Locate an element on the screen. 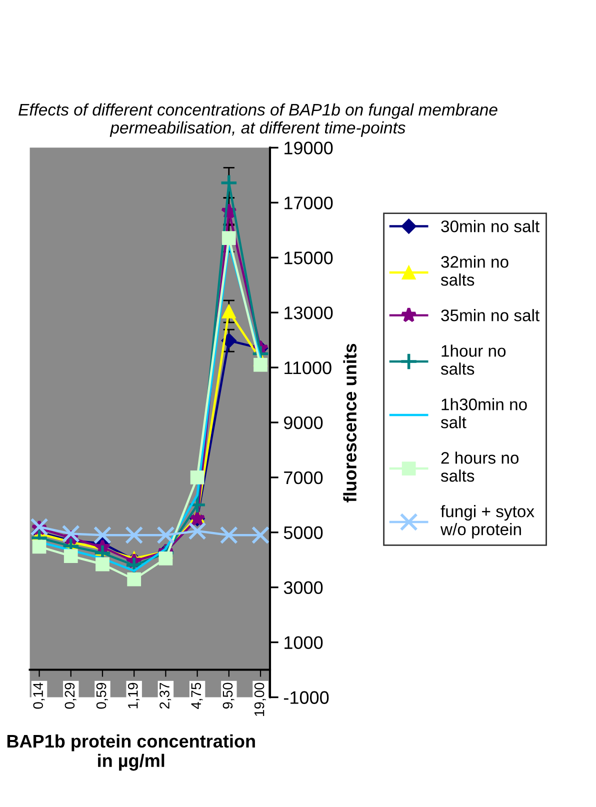 Image resolution: width=596 pixels, height=807 pixels. legend-label: 35min no salt is located at coordinates (490, 315).